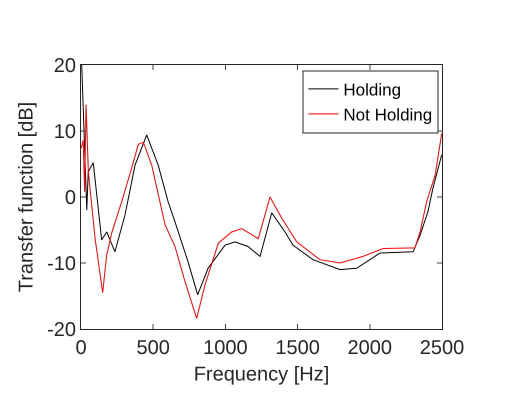 This screenshot has width=517, height=400. Describe the element at coordinates (153, 348) in the screenshot. I see `x-tick-label: 500` at that location.